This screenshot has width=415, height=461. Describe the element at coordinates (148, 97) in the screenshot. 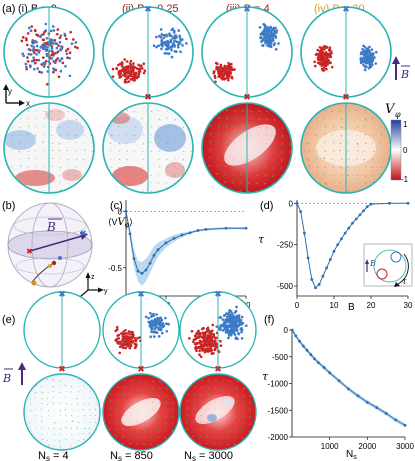

I see `pin-bottom-marker-2: ✖` at that location.